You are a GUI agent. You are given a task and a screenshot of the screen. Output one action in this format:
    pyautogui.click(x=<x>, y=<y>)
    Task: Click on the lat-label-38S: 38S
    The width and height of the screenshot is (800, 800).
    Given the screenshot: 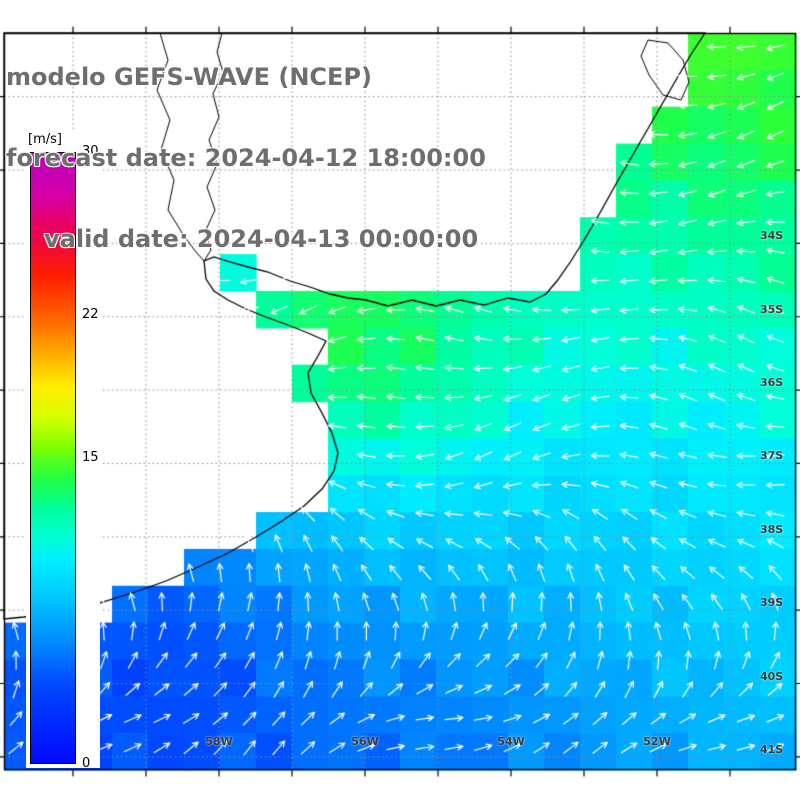 What is the action you would take?
    pyautogui.click(x=772, y=529)
    